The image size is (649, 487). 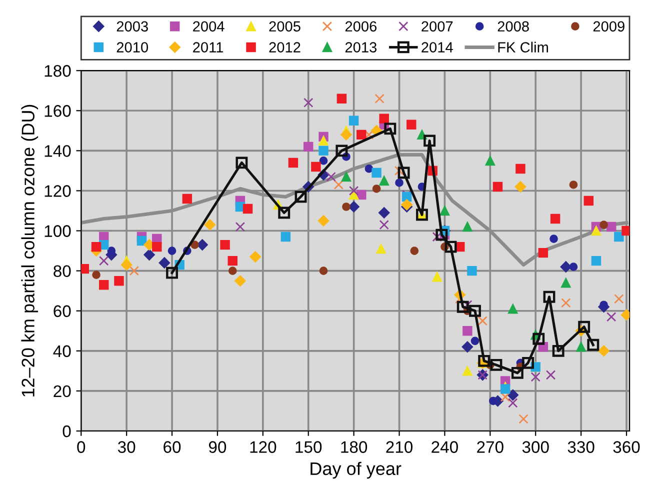 What do you see at coordinates (513, 26) in the screenshot?
I see `legend-label: 2008` at bounding box center [513, 26].